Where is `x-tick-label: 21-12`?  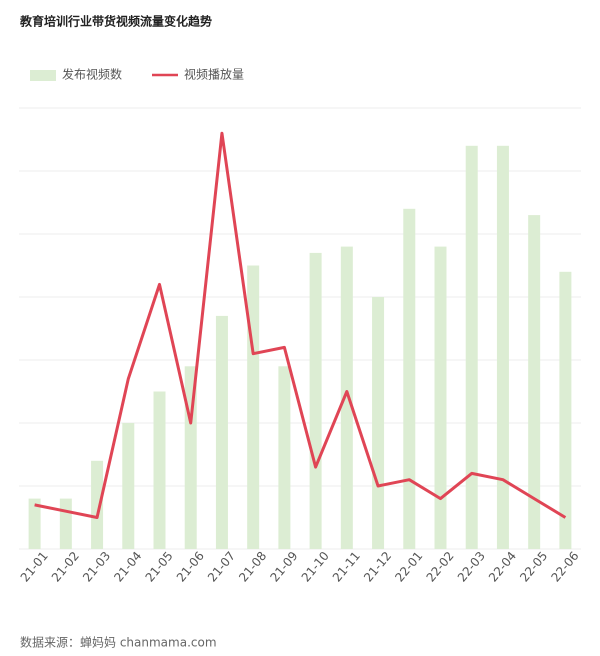 x-tick-label: 21-12 is located at coordinates (377, 567).